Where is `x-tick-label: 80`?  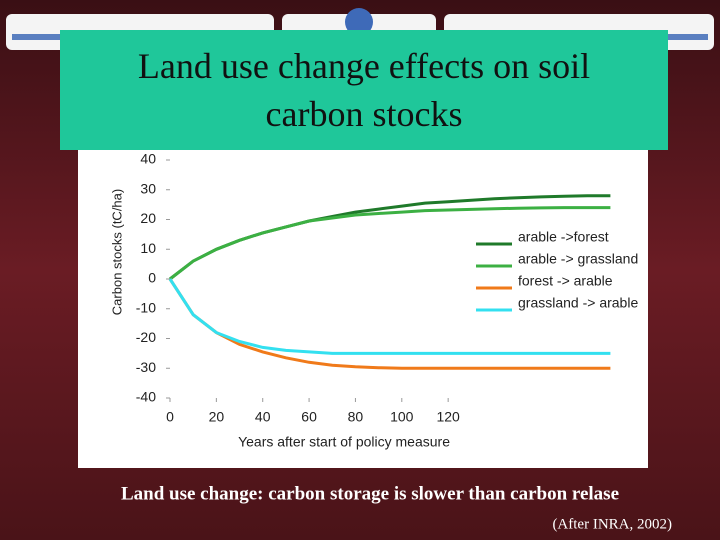
x-tick-label: 80 is located at coordinates (356, 417).